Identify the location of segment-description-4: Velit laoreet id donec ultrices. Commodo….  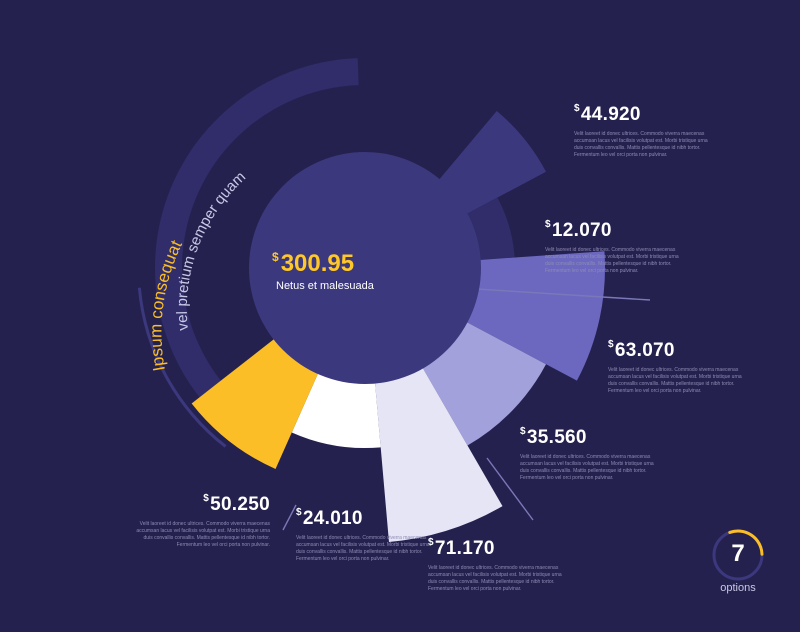
(587, 467).